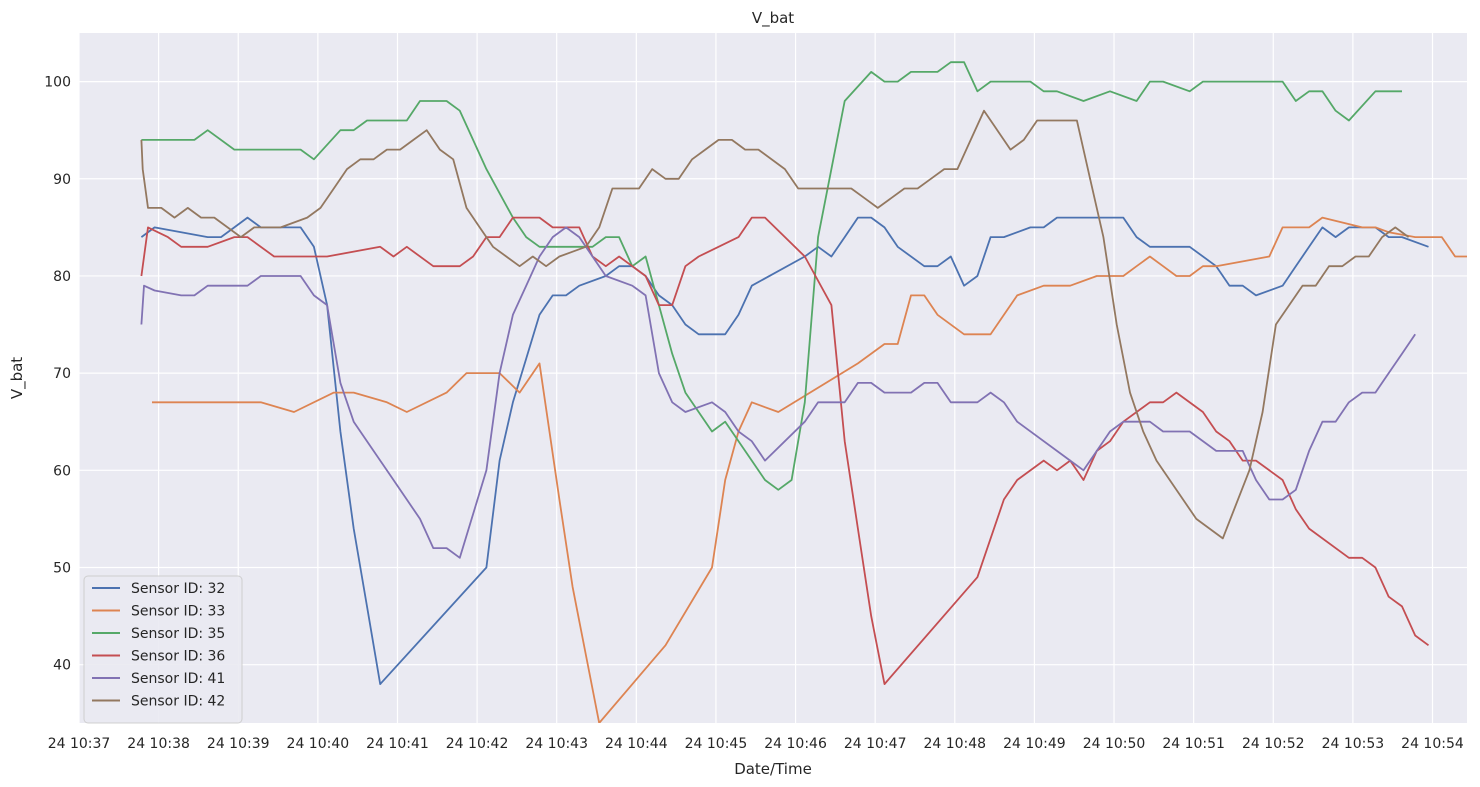 The width and height of the screenshot is (1480, 787). I want to click on legend-label: Sensor ID: 42, so click(178, 702).